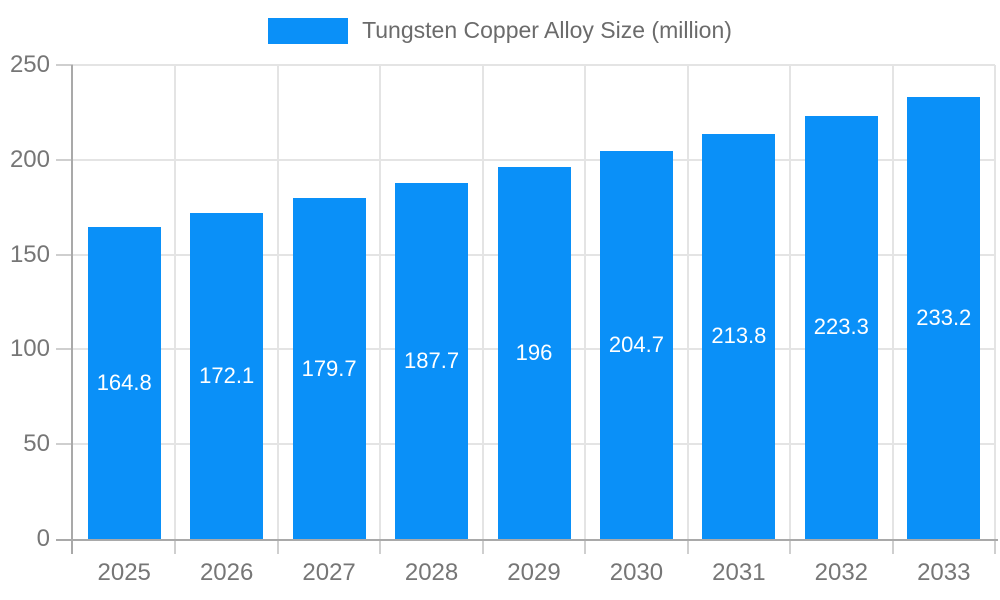 The height and width of the screenshot is (600, 1000). I want to click on bar: 223.3, so click(841, 327).